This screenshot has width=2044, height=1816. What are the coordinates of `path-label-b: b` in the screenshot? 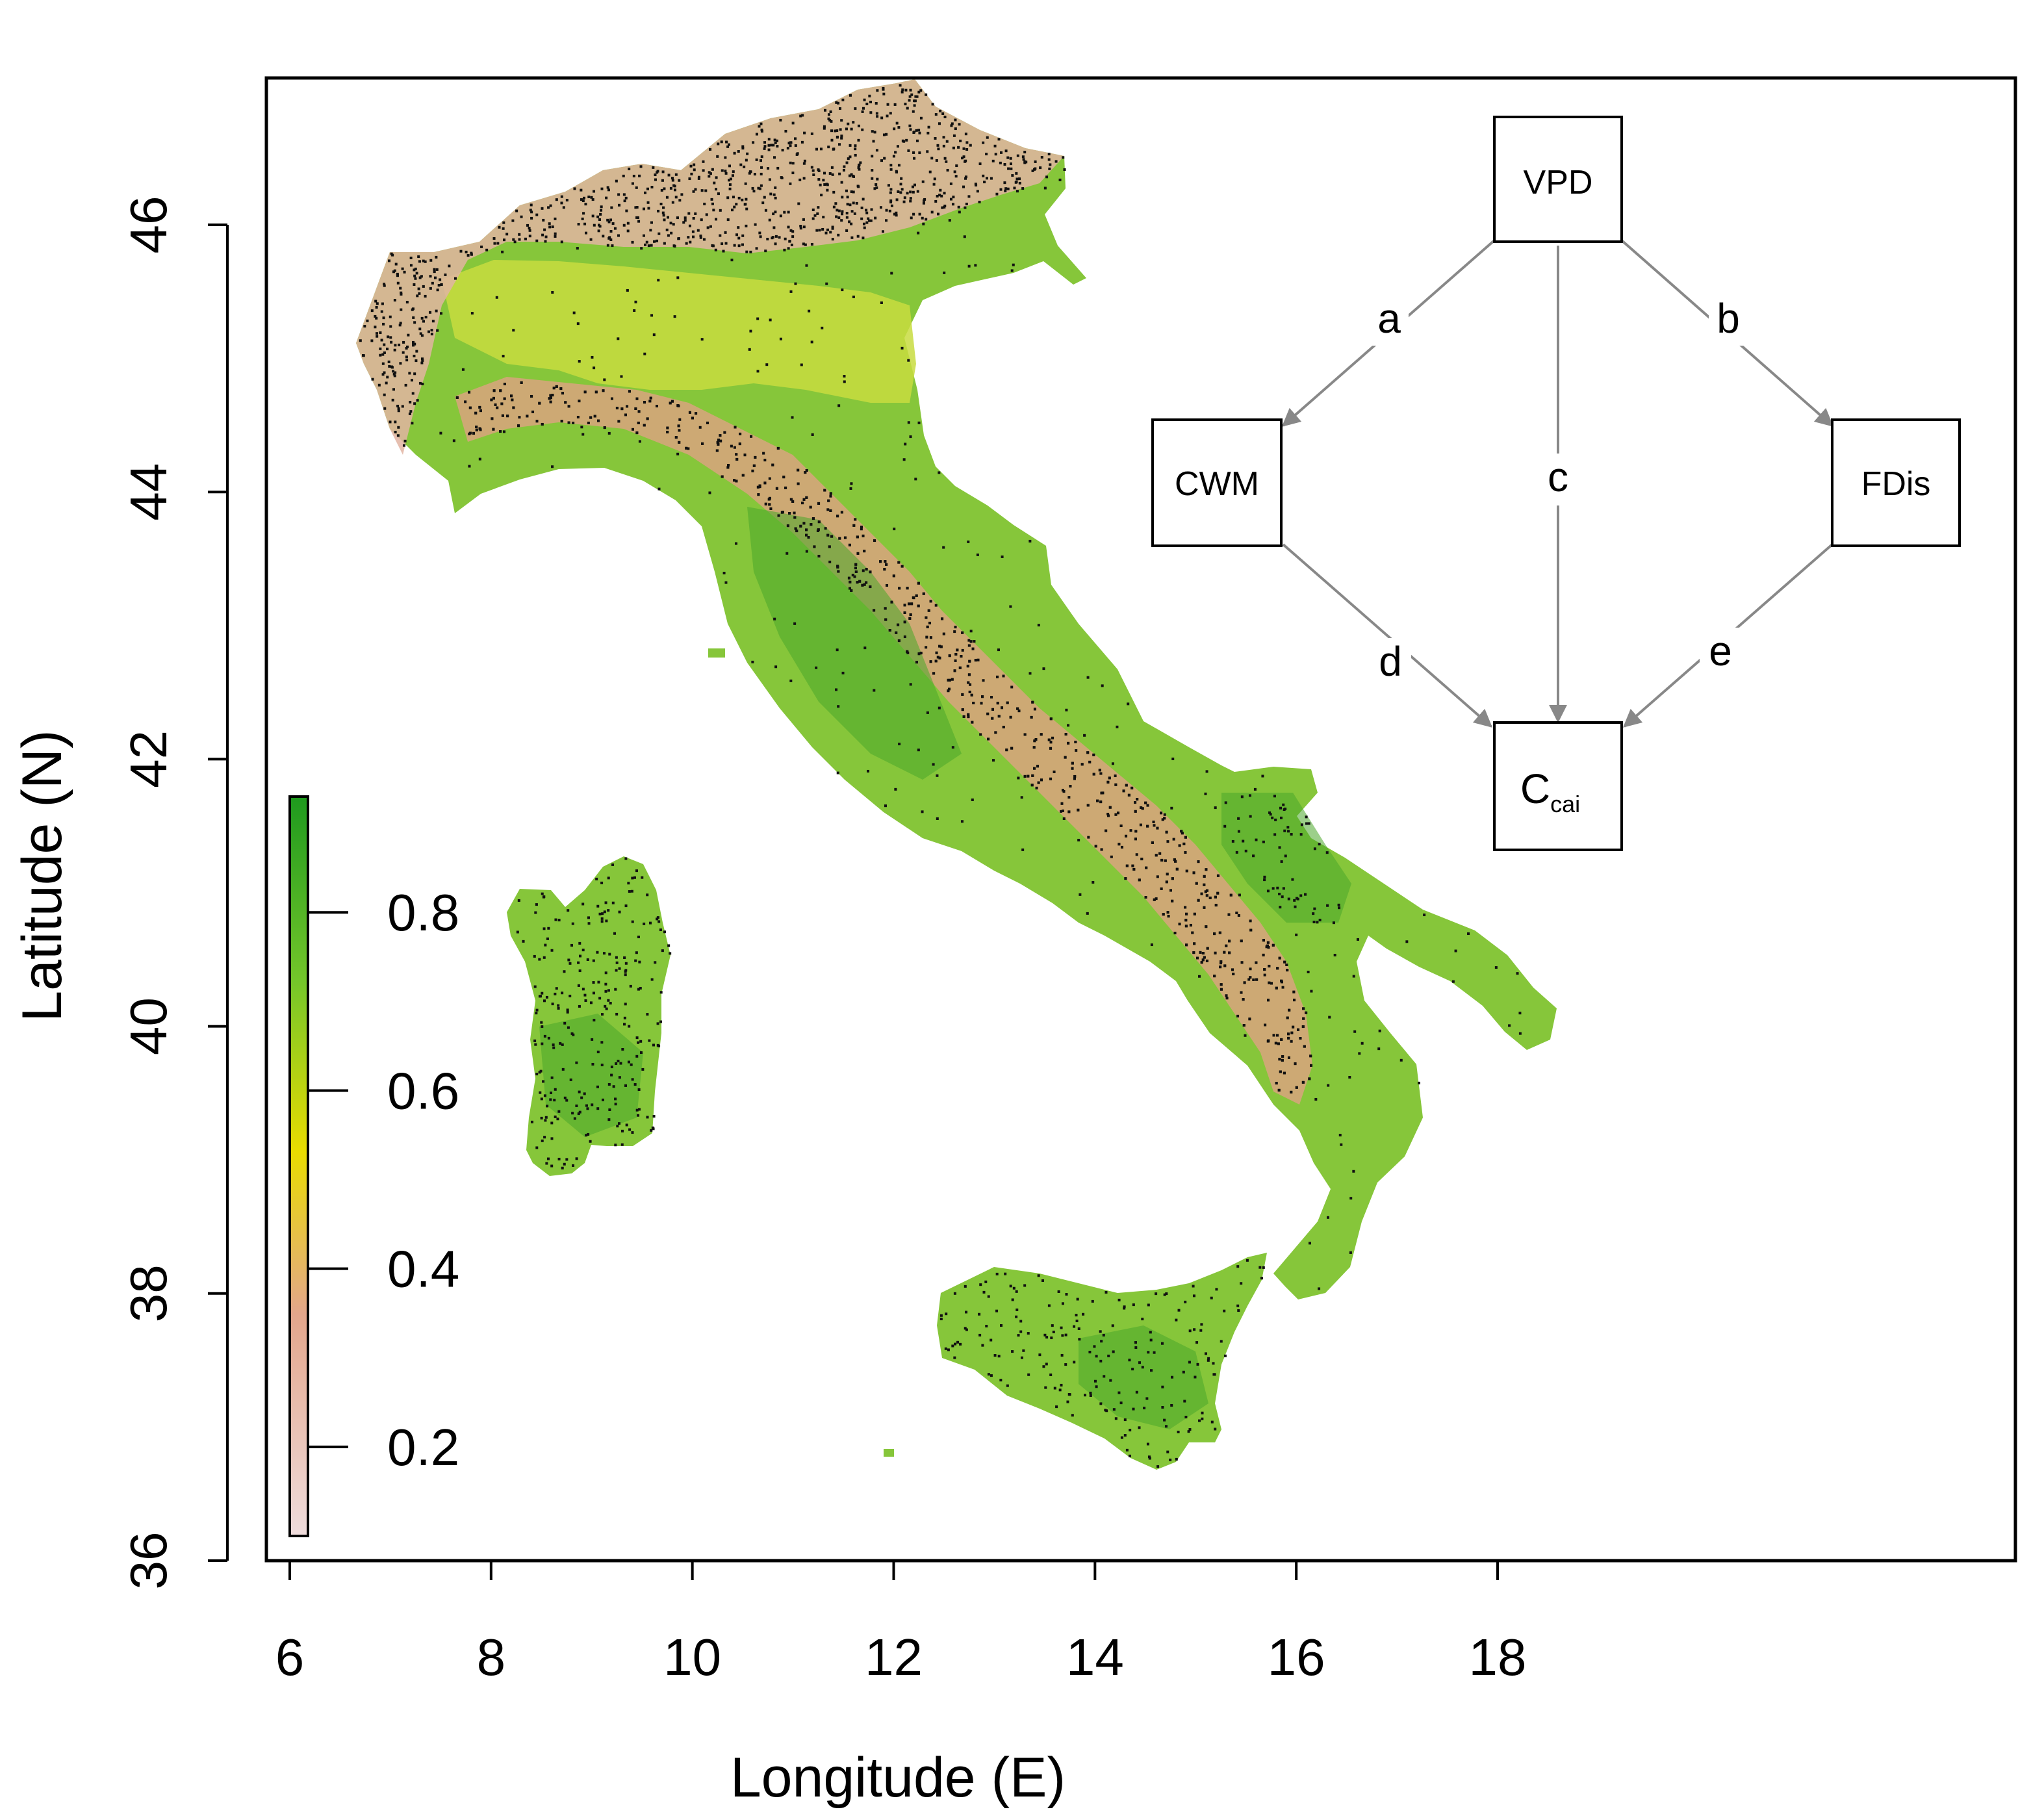 It's located at (1728, 318).